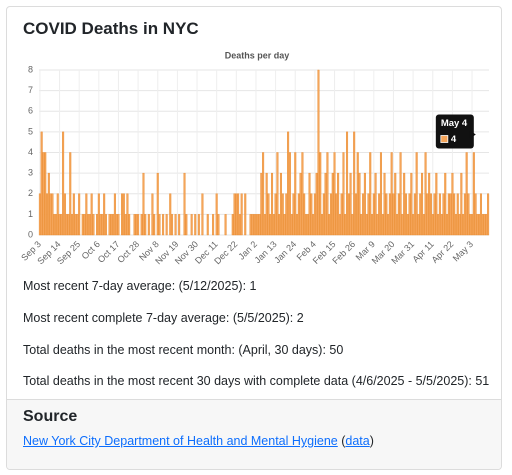 Image resolution: width=512 pixels, height=475 pixels. Describe the element at coordinates (30, 214) in the screenshot. I see `y-tick-label: 1` at that location.